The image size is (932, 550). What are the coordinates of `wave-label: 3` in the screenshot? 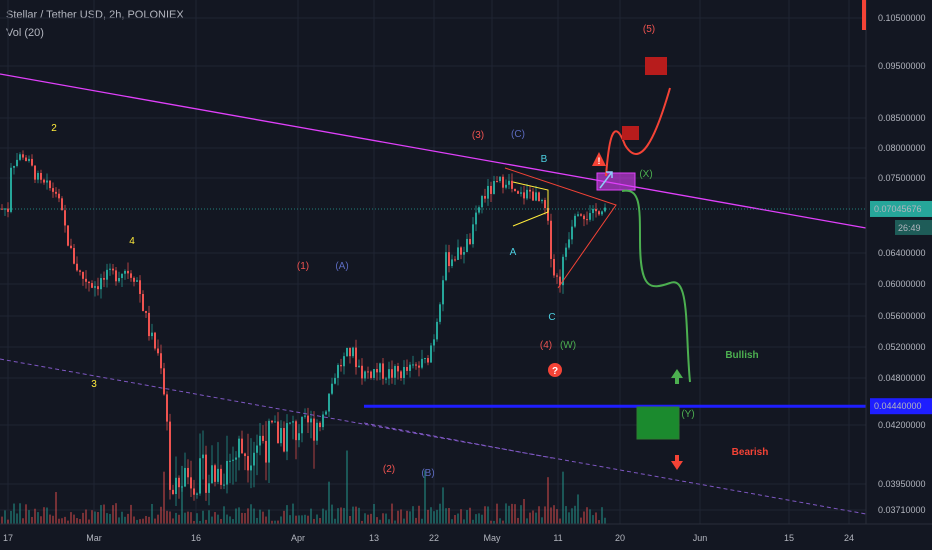 It's located at (94, 384).